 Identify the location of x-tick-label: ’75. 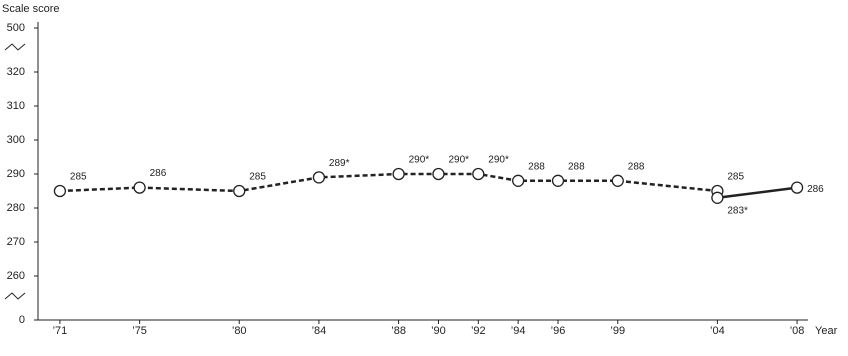
(139, 331).